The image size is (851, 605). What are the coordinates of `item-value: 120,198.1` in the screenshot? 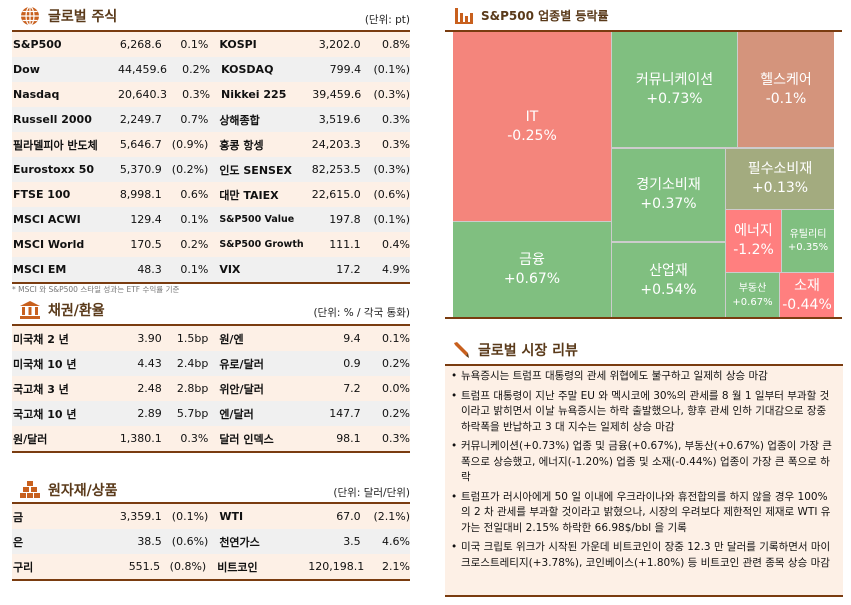 It's located at (336, 566).